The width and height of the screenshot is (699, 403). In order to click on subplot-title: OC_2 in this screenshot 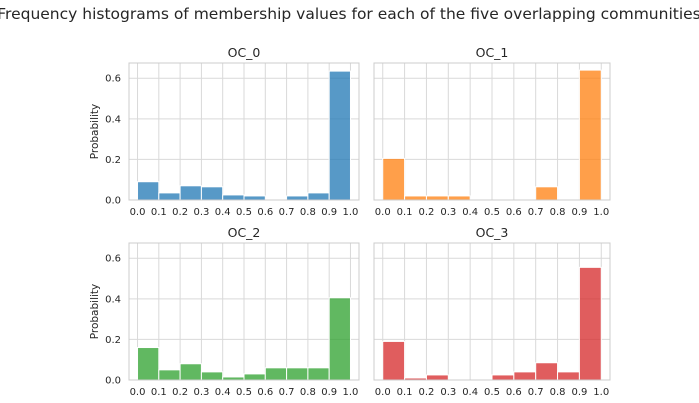, I will do `click(244, 232)`.